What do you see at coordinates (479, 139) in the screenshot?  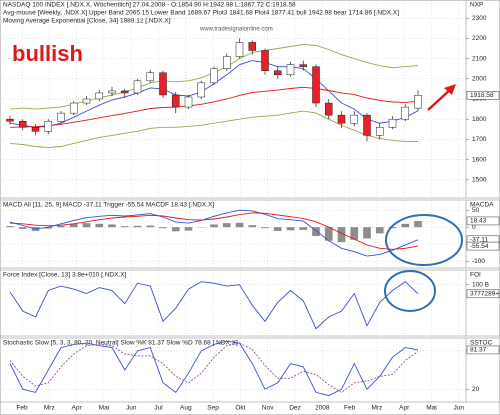 I see `y-tick-label: 1700` at bounding box center [479, 139].